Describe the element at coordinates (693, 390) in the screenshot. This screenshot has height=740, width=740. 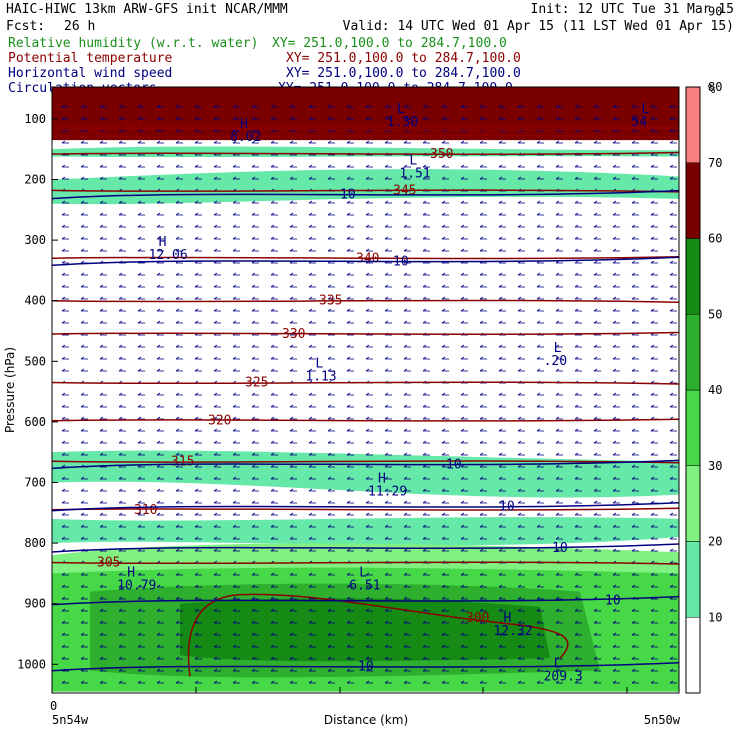
I see `colorbar-frame` at that location.